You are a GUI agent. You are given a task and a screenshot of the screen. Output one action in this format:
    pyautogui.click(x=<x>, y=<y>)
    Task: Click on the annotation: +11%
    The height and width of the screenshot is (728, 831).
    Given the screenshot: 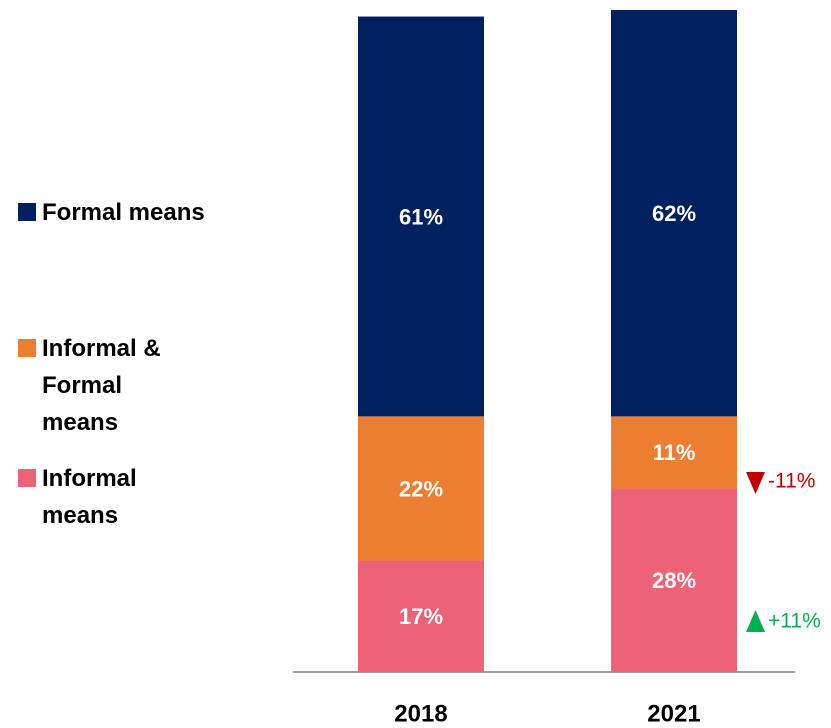 What is the action you would take?
    pyautogui.click(x=794, y=621)
    